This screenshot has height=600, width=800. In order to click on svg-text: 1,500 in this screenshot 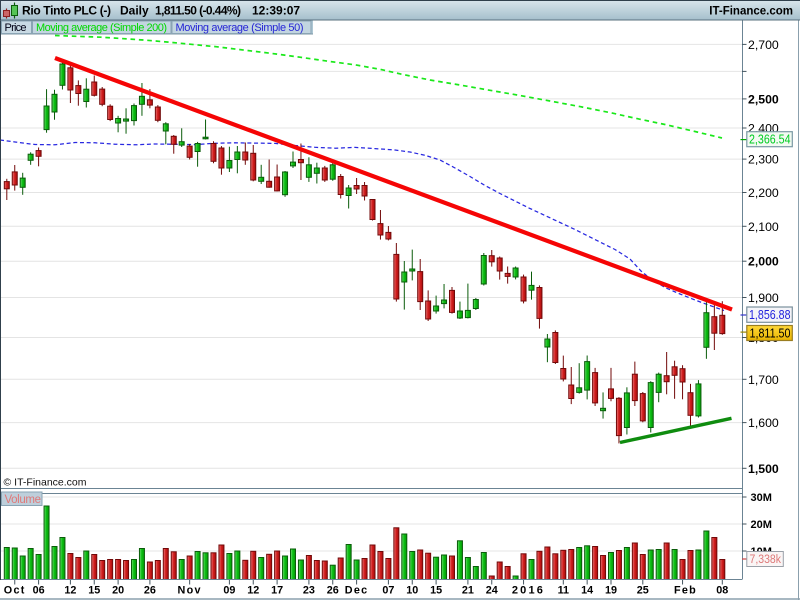, I will do `click(763, 469)`.